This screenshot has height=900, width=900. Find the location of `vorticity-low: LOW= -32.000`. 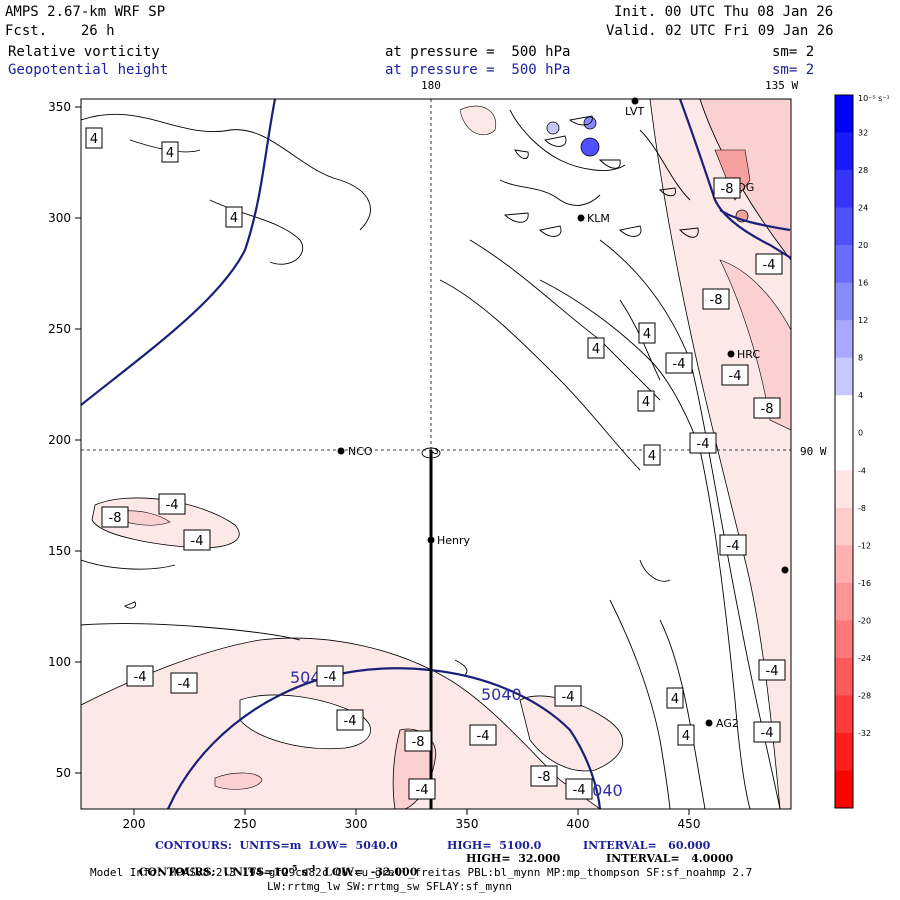

vorticity-low: LOW= -32.000 is located at coordinates (367, 872).